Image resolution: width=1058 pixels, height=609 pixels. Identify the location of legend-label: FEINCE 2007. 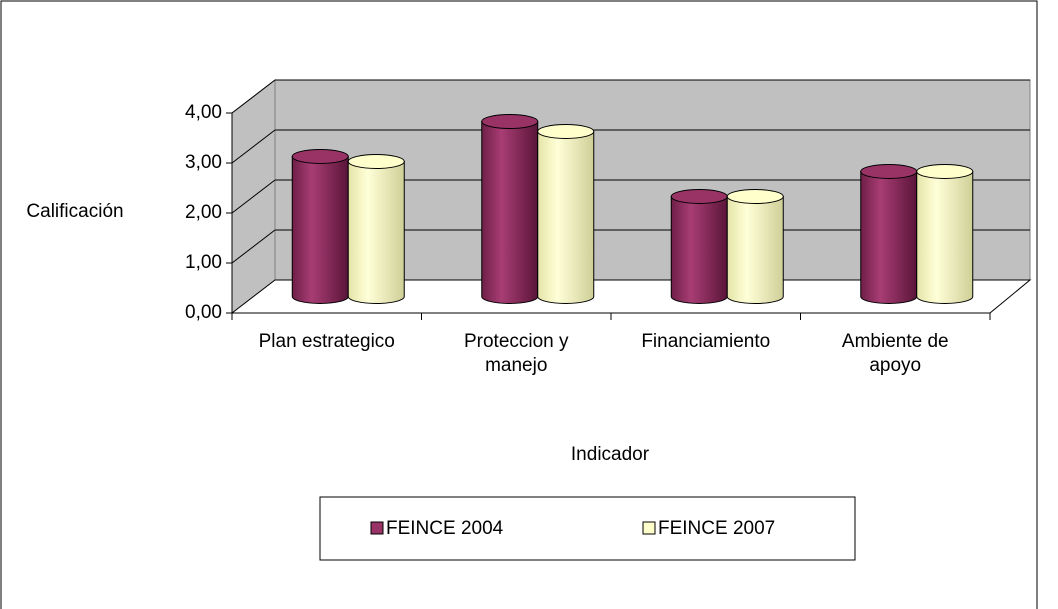
(716, 528).